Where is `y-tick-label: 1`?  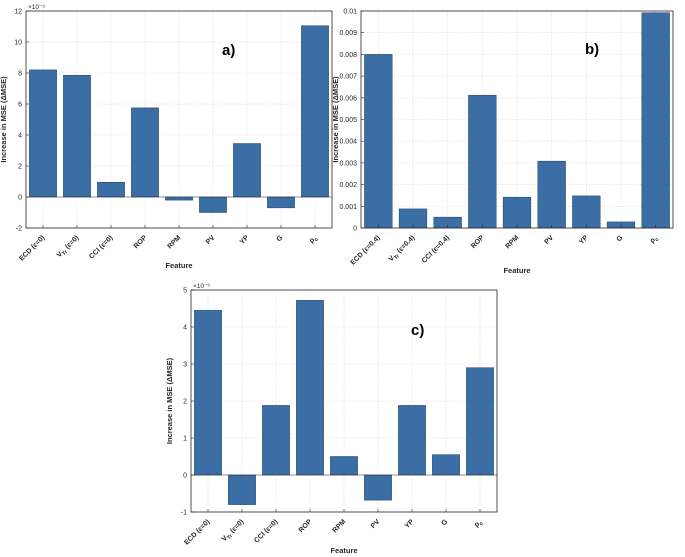
y-tick-label: 1 is located at coordinates (185, 439).